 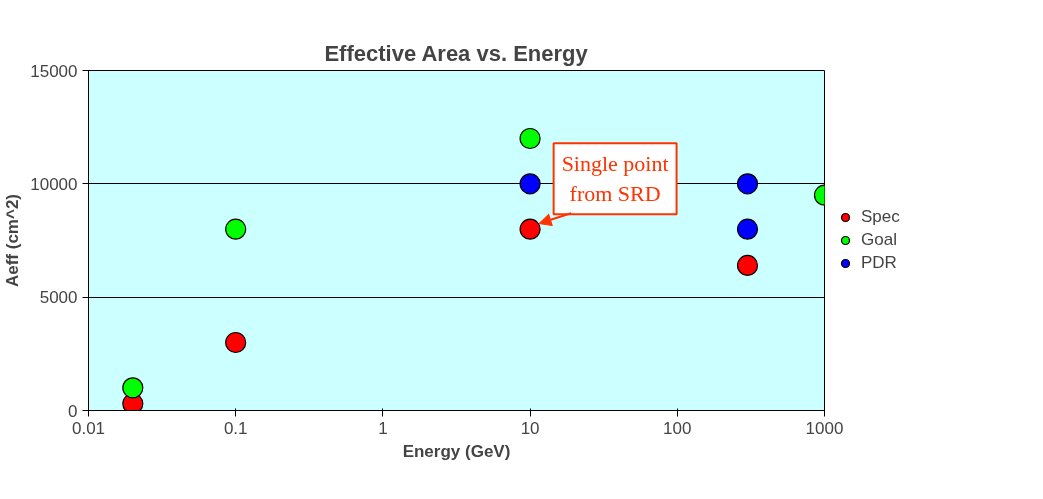 What do you see at coordinates (879, 263) in the screenshot?
I see `legend-label: PDR` at bounding box center [879, 263].